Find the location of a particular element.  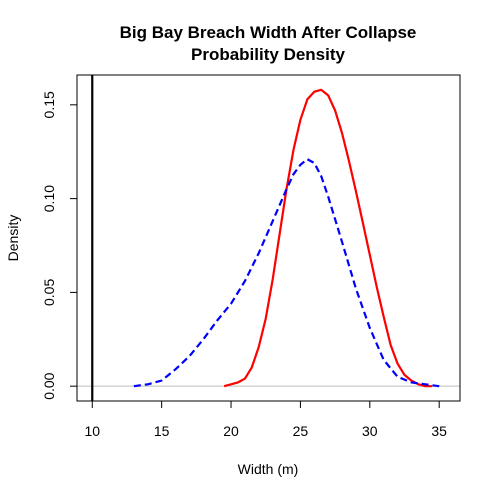

chart-title-line-1: Big Bay Breach Width After Collapse is located at coordinates (268, 32).